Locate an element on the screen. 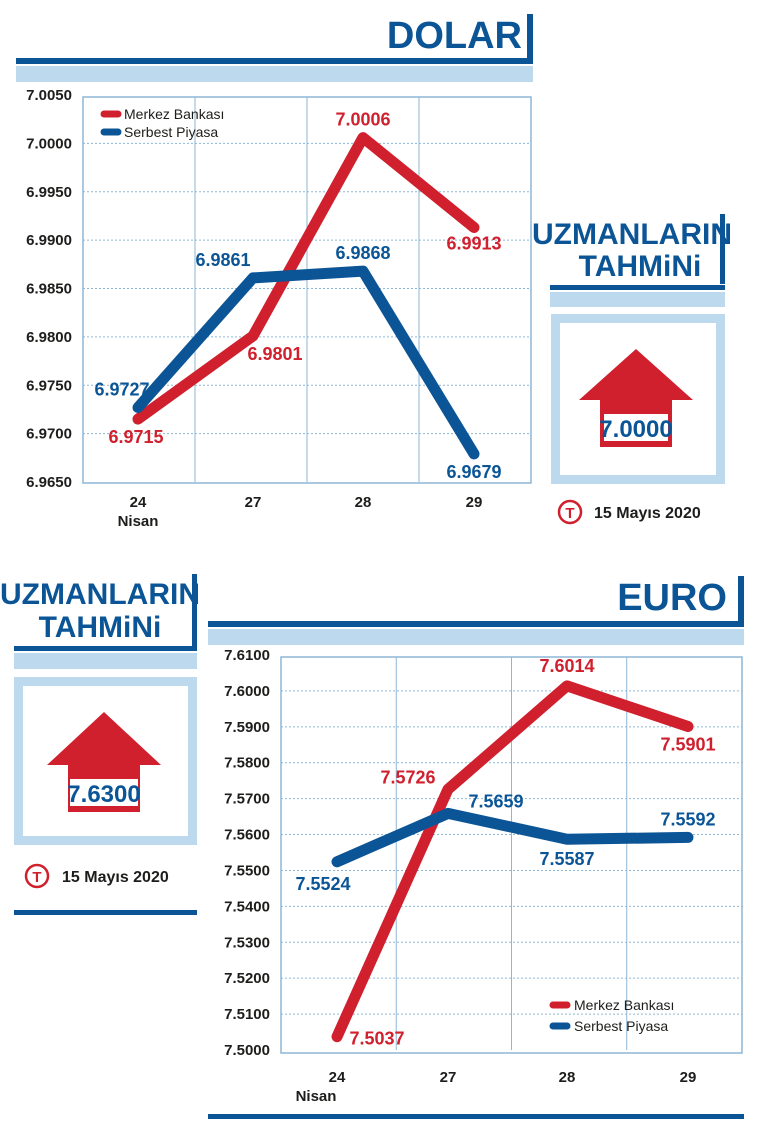 The width and height of the screenshot is (766, 1129). y-tick-label: 6.9700 is located at coordinates (49, 434).